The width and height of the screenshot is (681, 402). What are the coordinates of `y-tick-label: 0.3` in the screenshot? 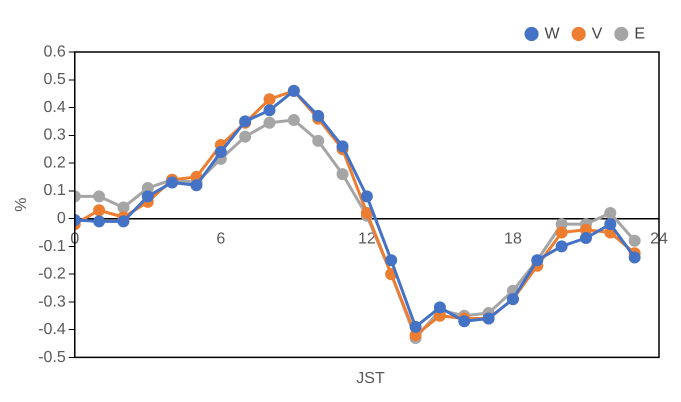 It's located at (55, 135).